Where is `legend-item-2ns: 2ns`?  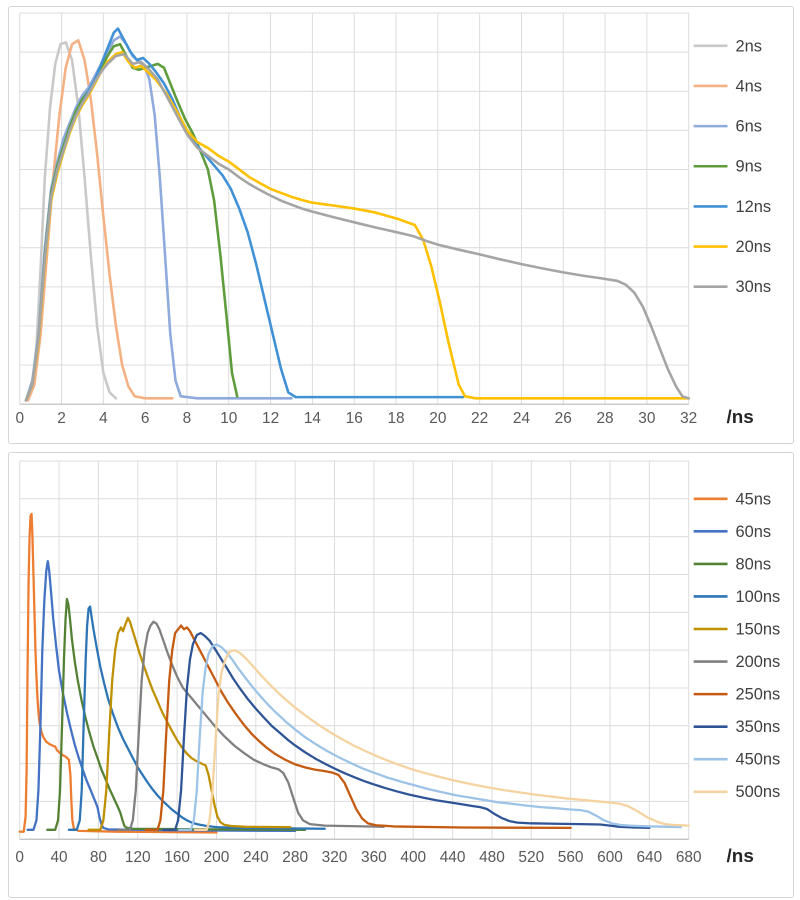
legend-item-2ns: 2ns is located at coordinates (727, 46).